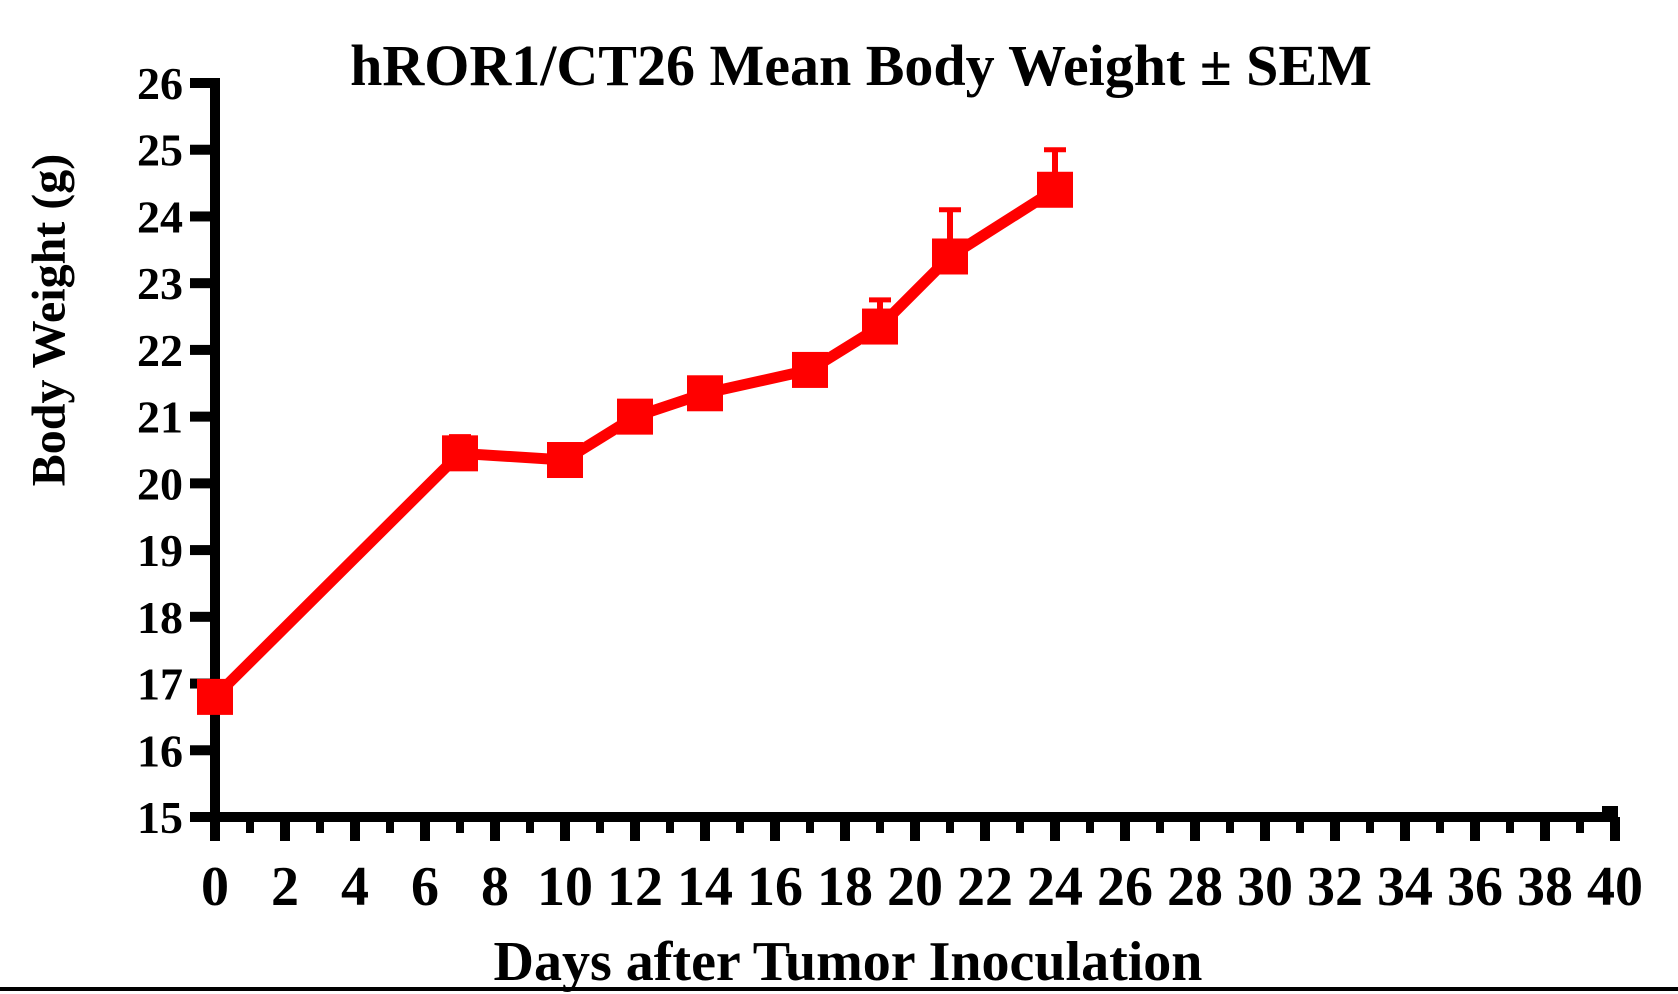 The width and height of the screenshot is (1678, 994). What do you see at coordinates (1405, 887) in the screenshot?
I see `x-tick-label: 34` at bounding box center [1405, 887].